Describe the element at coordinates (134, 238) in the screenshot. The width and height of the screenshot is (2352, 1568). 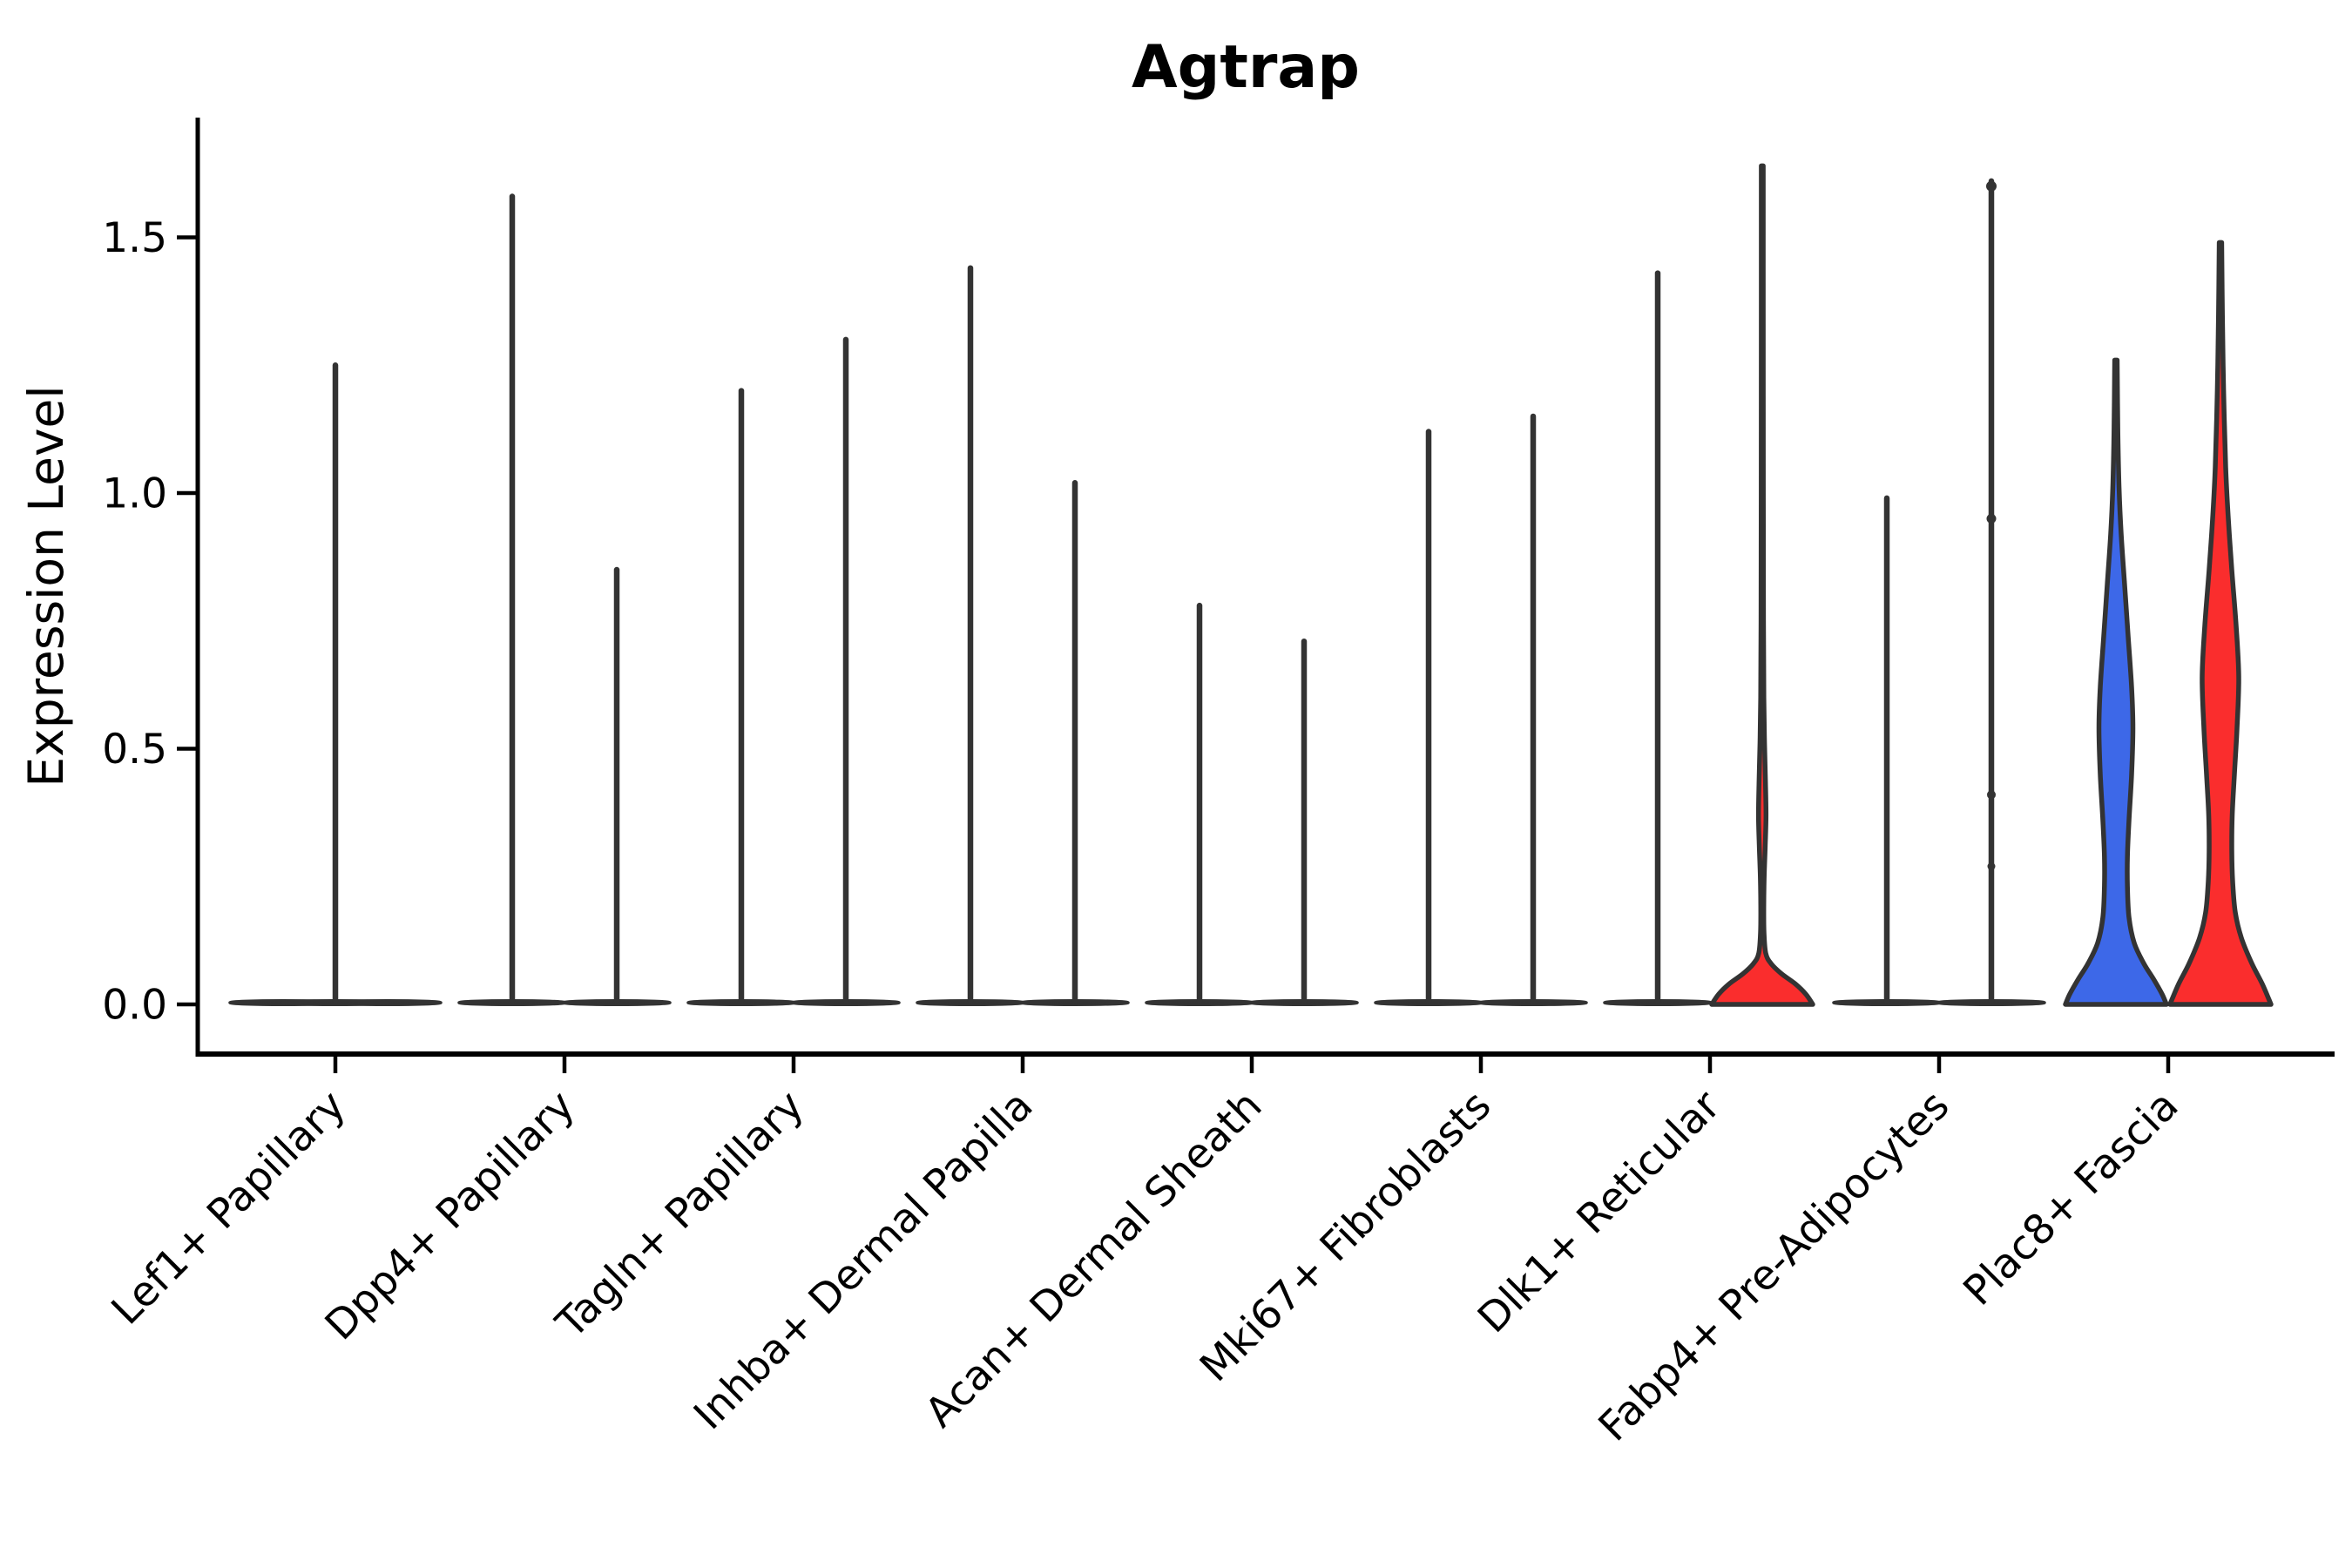
I see `y-tick-label: 1.5` at that location.